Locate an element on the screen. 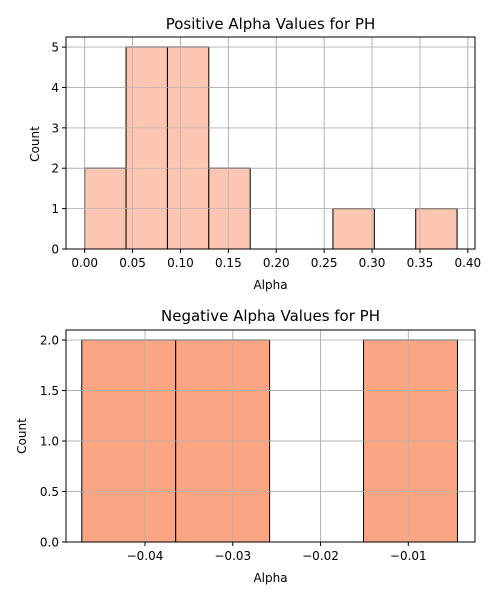 The image size is (500, 600). x-tick-label: 0.20 is located at coordinates (276, 263).